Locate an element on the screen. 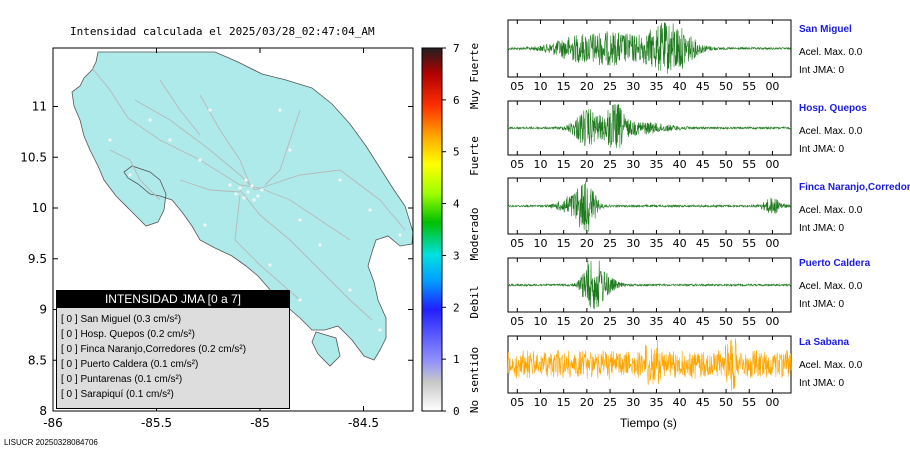 The width and height of the screenshot is (910, 460). legend-row: [ 0 ] Puntarenas (0.1 cm/s²) is located at coordinates (122, 379).